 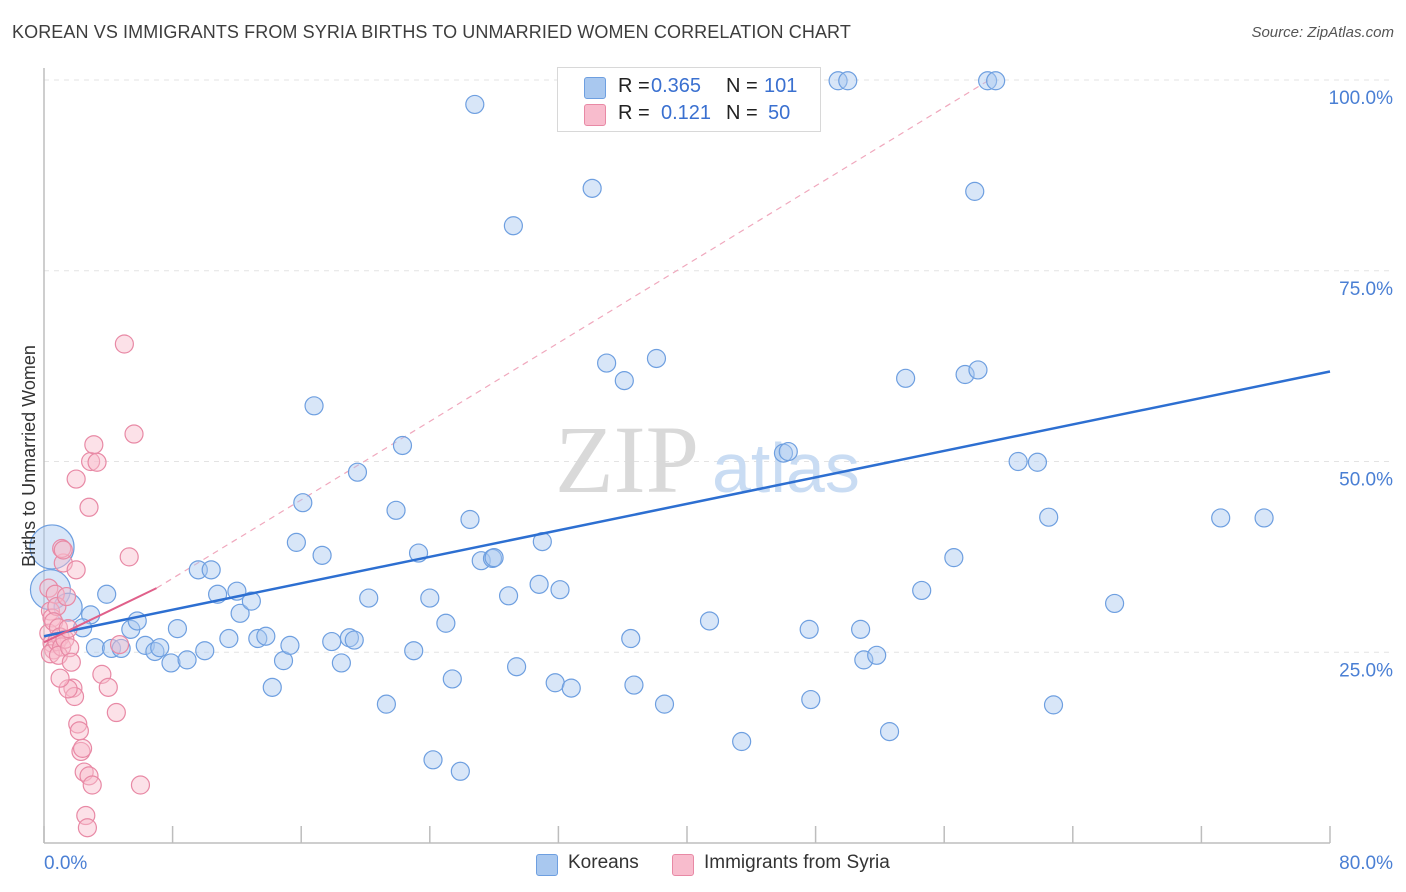 I want to click on bottom-legend-label: Koreans, so click(x=603, y=862).